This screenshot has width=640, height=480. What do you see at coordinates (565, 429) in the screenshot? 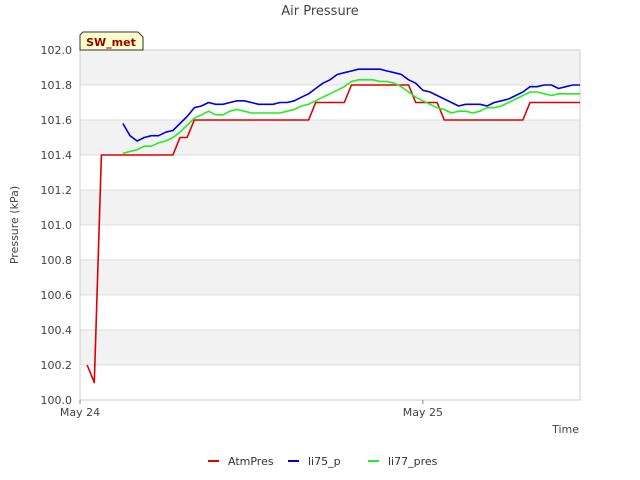
I see `x-axis-label: Time` at bounding box center [565, 429].